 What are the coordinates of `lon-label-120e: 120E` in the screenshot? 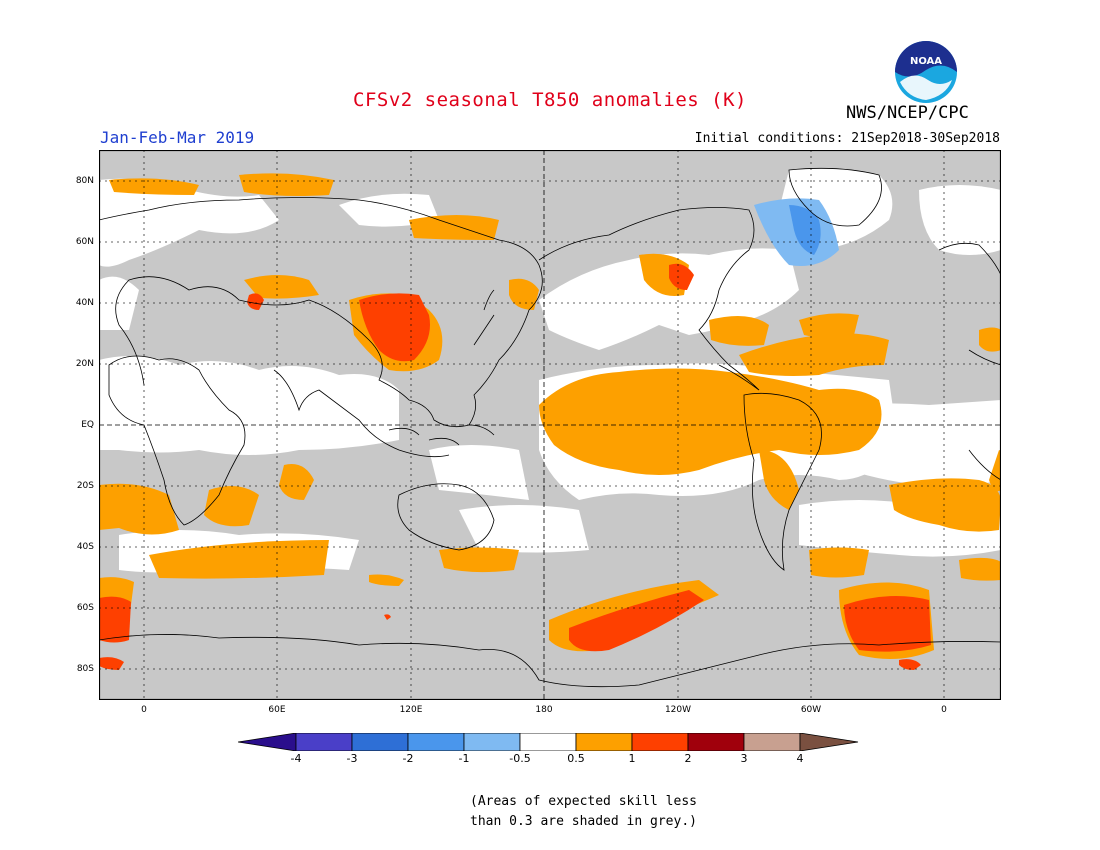 It's located at (411, 710).